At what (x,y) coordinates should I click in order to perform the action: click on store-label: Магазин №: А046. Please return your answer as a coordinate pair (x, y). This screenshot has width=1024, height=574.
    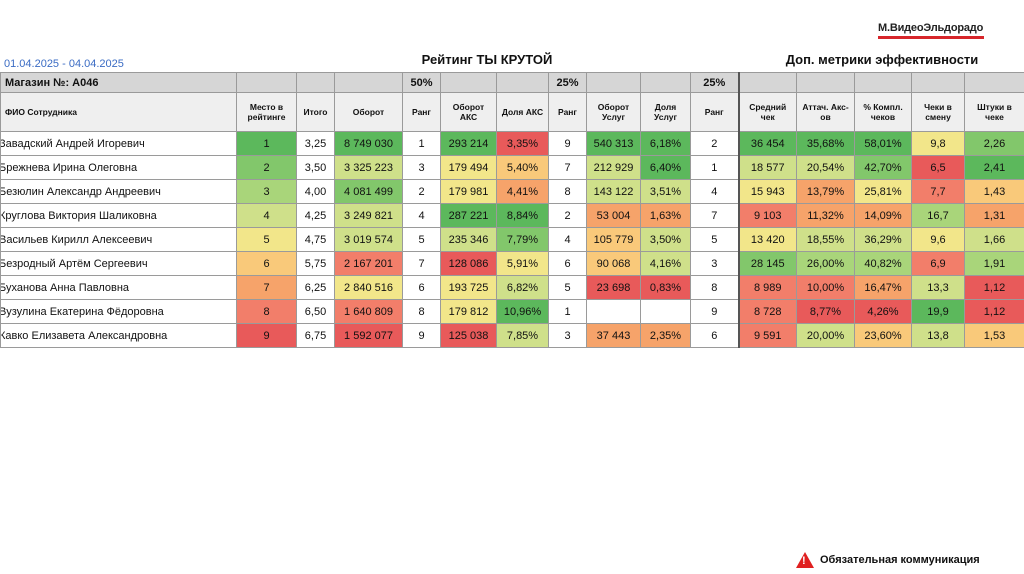
    Looking at the image, I should click on (118, 82).